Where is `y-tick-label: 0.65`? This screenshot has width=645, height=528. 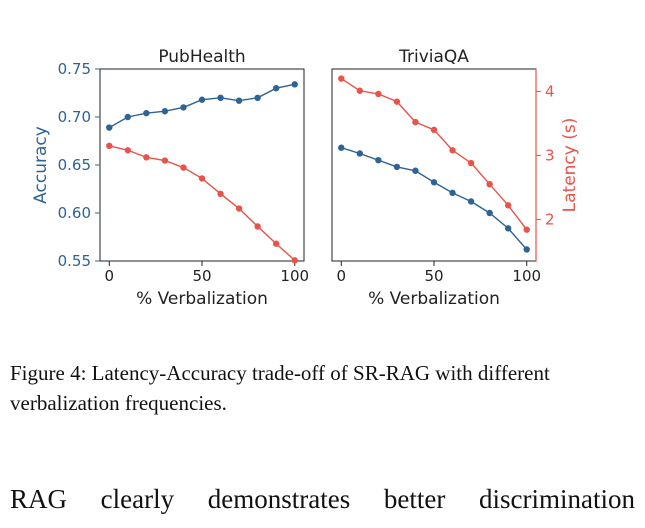
y-tick-label: 0.65 is located at coordinates (74, 165).